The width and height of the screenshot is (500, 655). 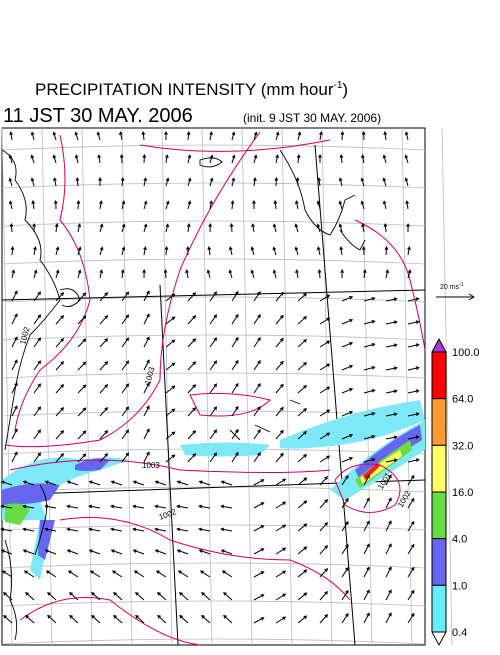 I want to click on colorbar-label: 1.0, so click(x=459, y=586).